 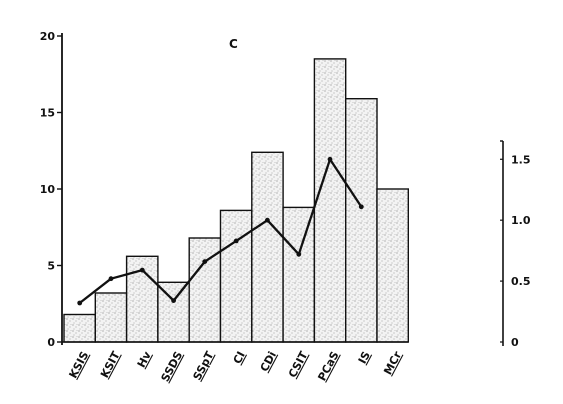 I want to click on x-tick-label: IS, so click(x=364, y=357).